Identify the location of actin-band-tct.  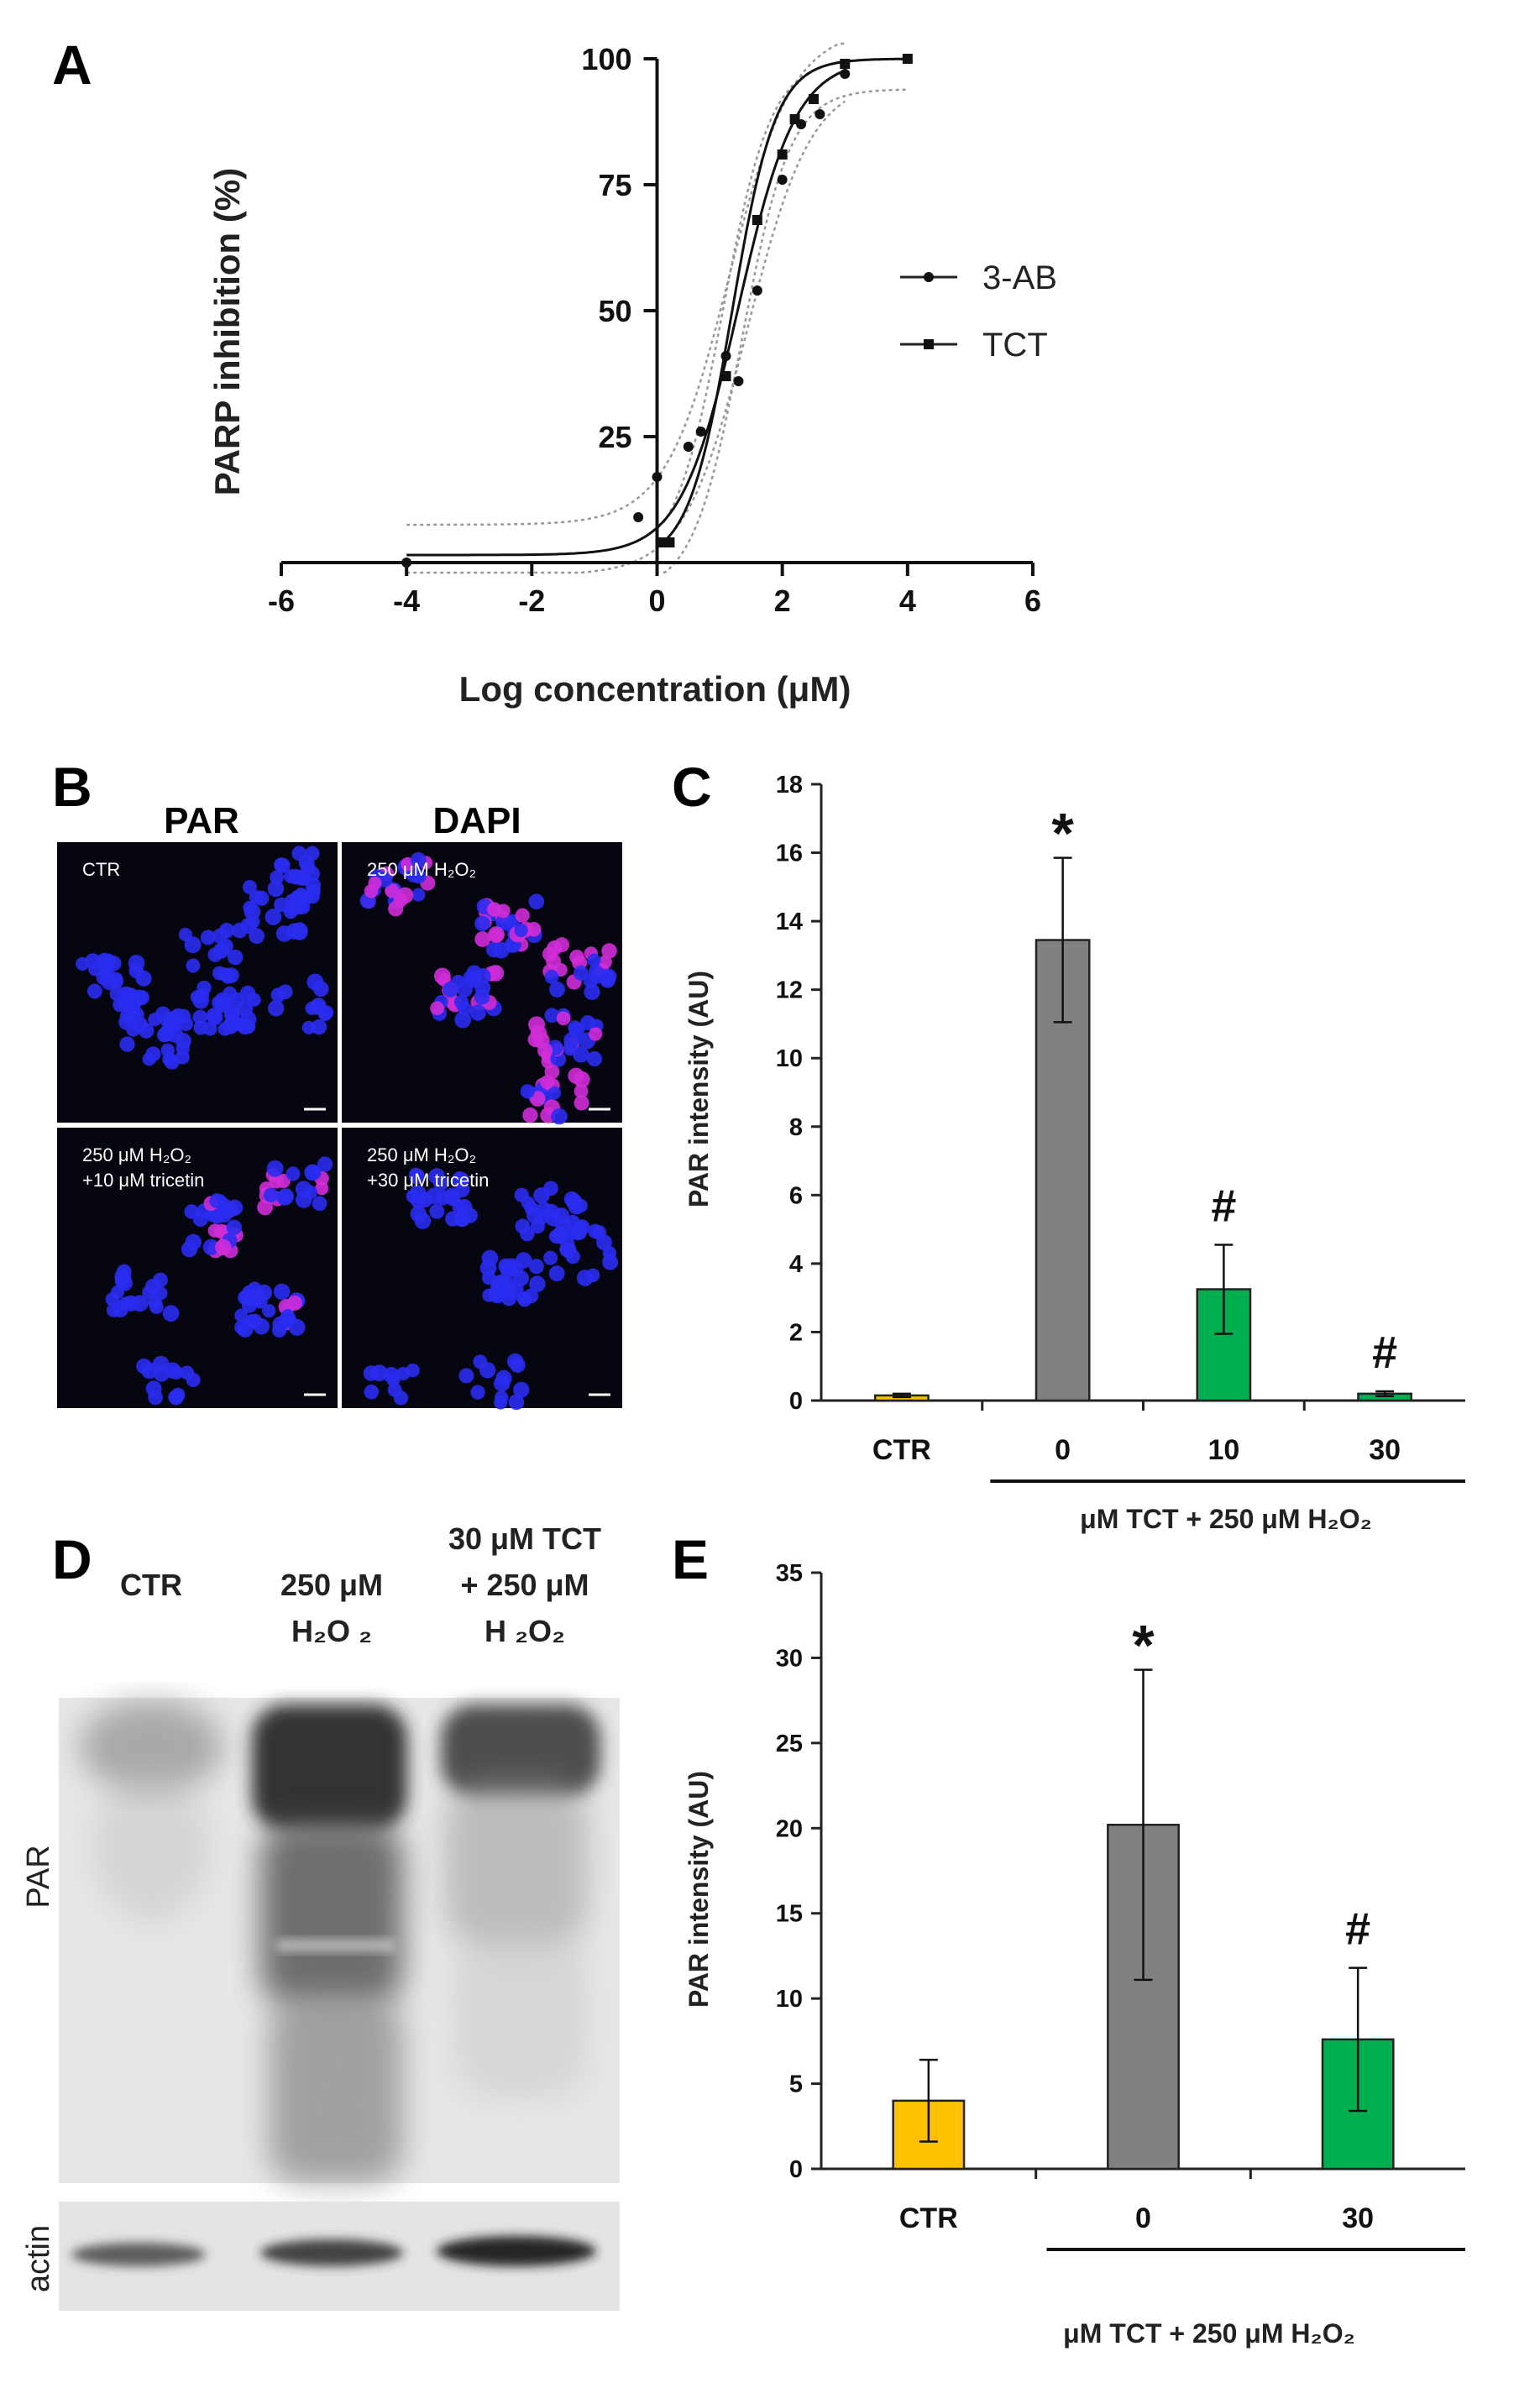
(516, 2251).